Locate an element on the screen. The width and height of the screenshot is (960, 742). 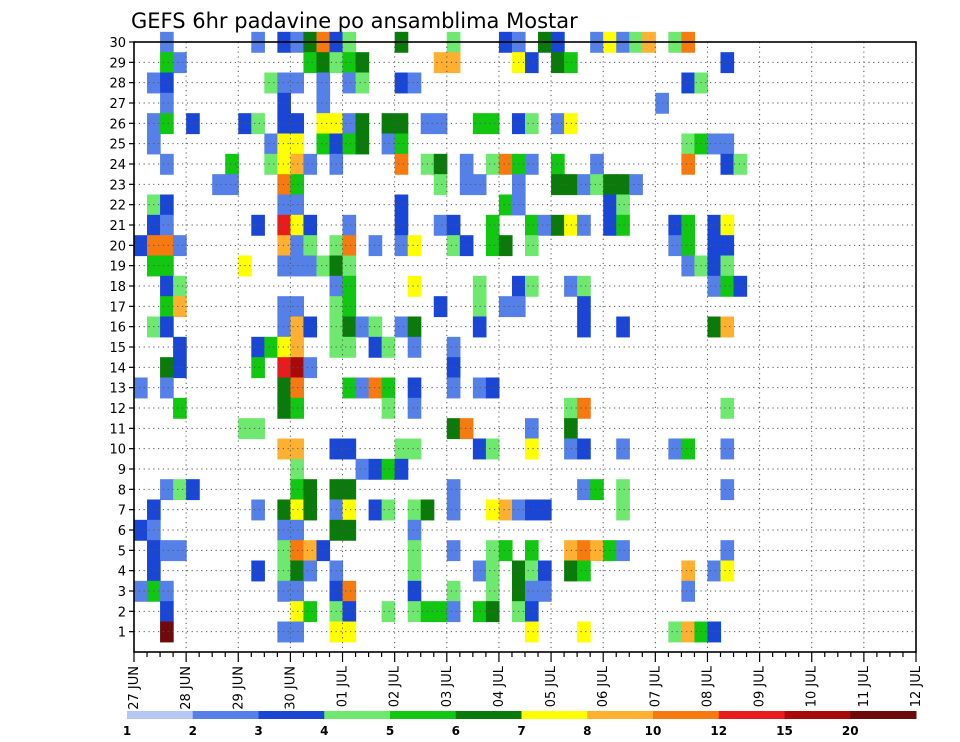
y-tick-label: 16 is located at coordinates (117, 328).